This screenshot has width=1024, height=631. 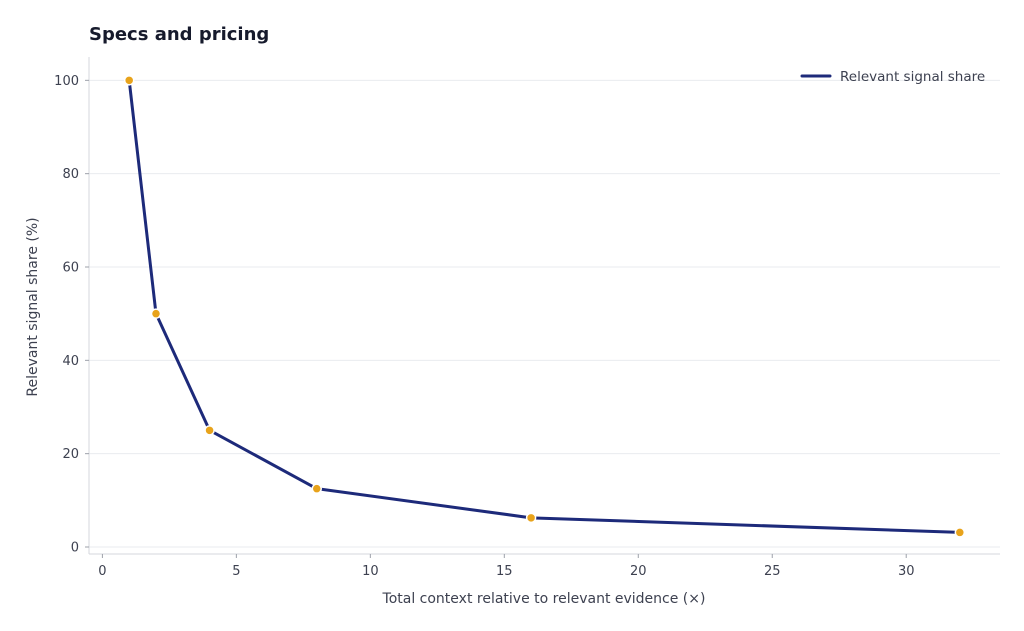 What do you see at coordinates (236, 571) in the screenshot?
I see `x-tick-label: 5` at bounding box center [236, 571].